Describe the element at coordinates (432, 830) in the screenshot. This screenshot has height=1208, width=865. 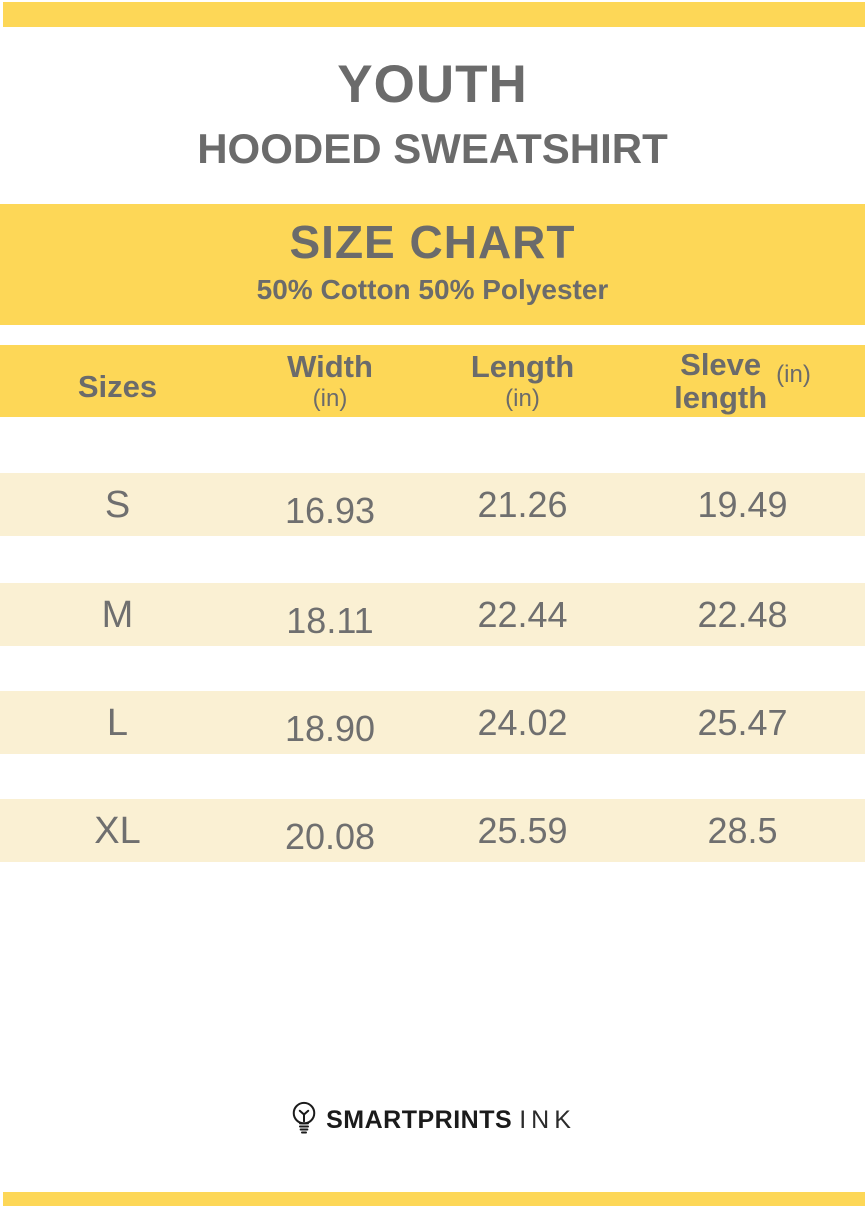
I see `table-row: XL 20.08 25.59 28.5` at that location.